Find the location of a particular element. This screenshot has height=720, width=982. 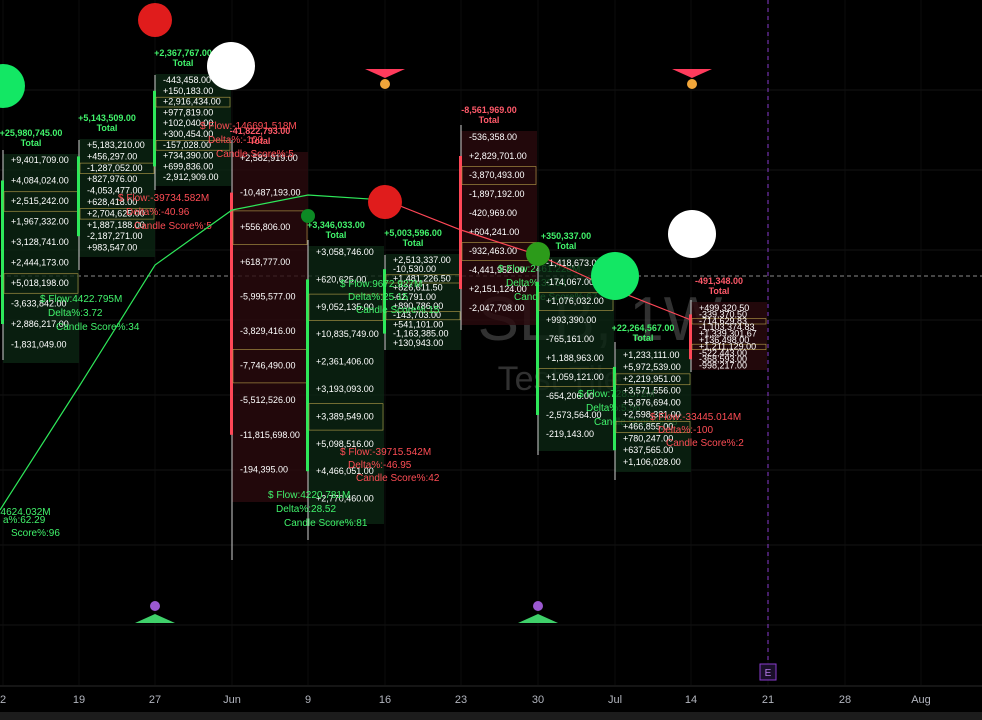

level-value: +5,018,198.00 is located at coordinates (40, 283).